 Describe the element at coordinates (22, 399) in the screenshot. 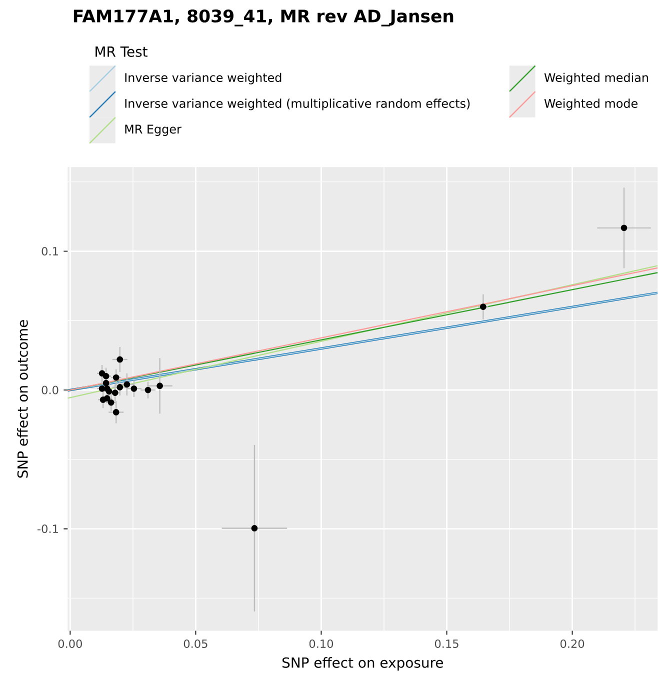

I see `y-axis-title: SNP effect on outcome` at that location.